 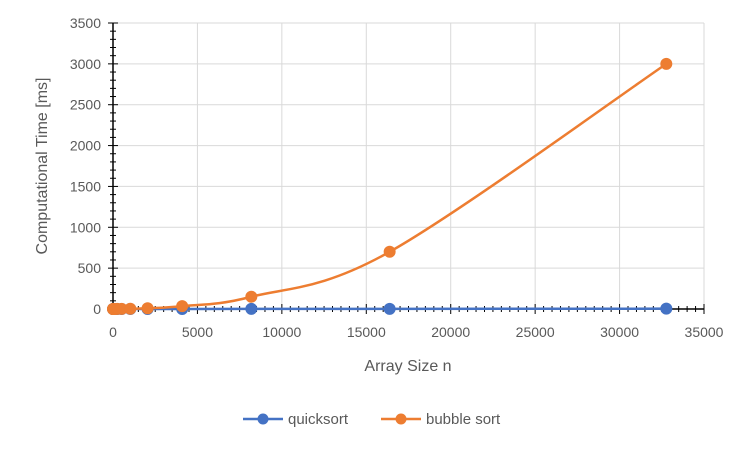 I want to click on x-tick-label: 5000, so click(x=197, y=332).